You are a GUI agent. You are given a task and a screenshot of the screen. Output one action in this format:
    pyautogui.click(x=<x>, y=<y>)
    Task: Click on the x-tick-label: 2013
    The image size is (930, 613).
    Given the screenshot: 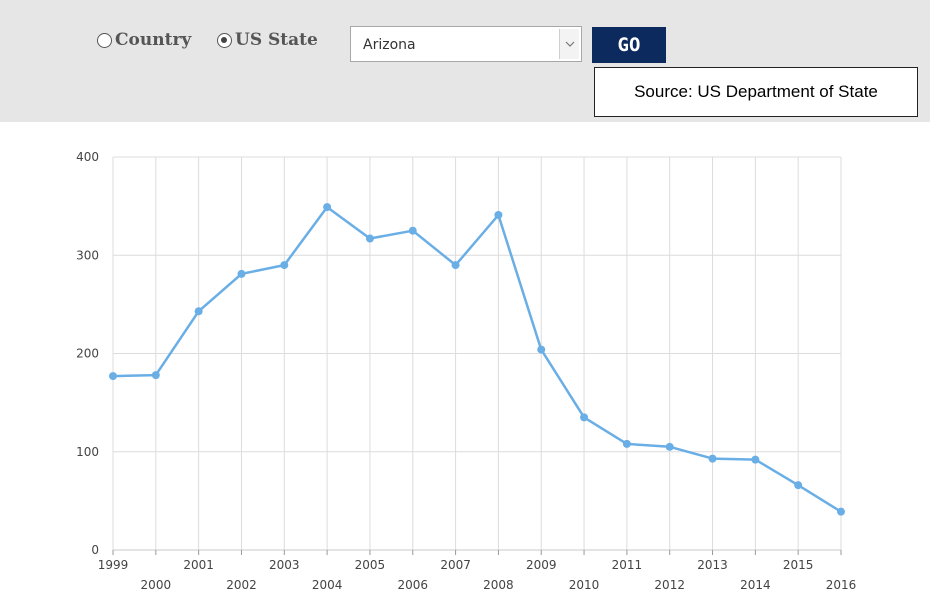 What is the action you would take?
    pyautogui.click(x=712, y=565)
    